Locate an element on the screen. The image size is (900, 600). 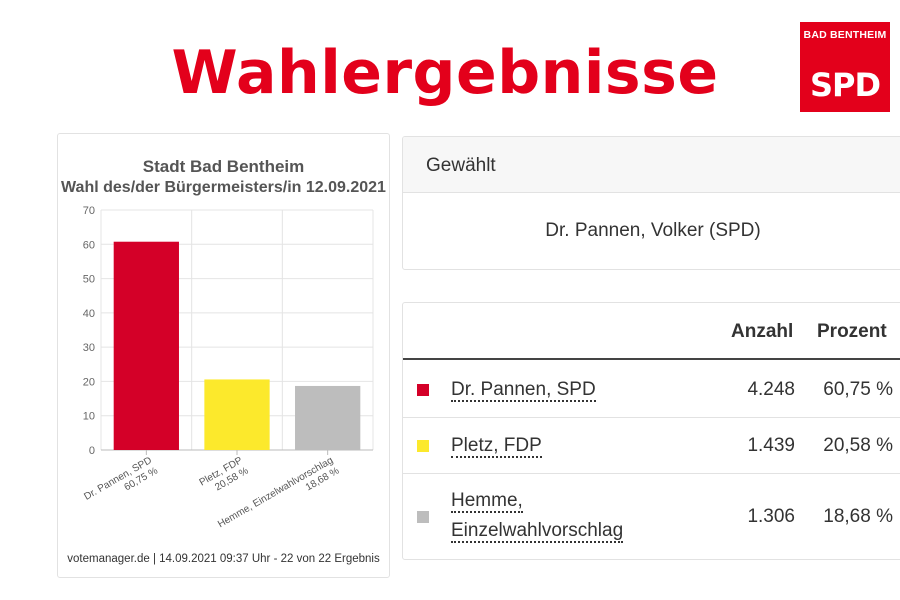
y-tick-label: 60 is located at coordinates (89, 245).